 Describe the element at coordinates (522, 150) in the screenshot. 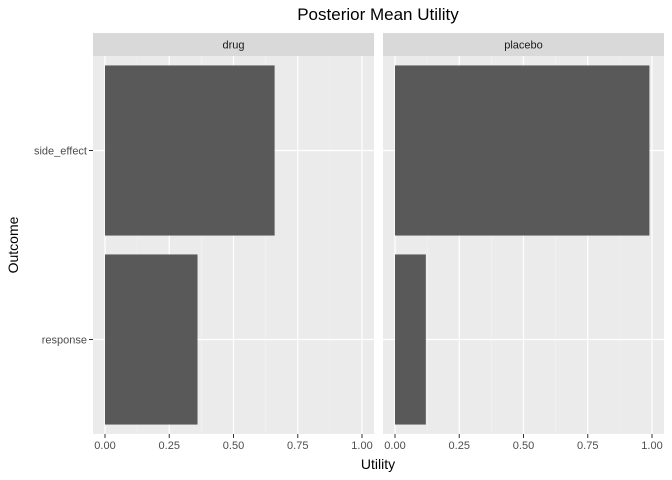

I see `bar-placebo-side_effect` at that location.